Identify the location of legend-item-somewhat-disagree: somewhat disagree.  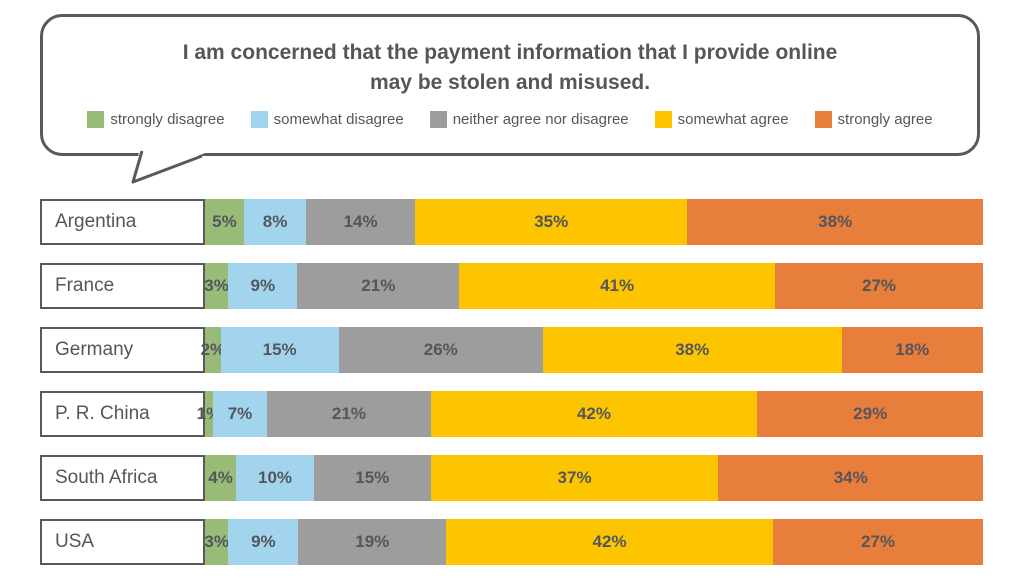
(327, 119).